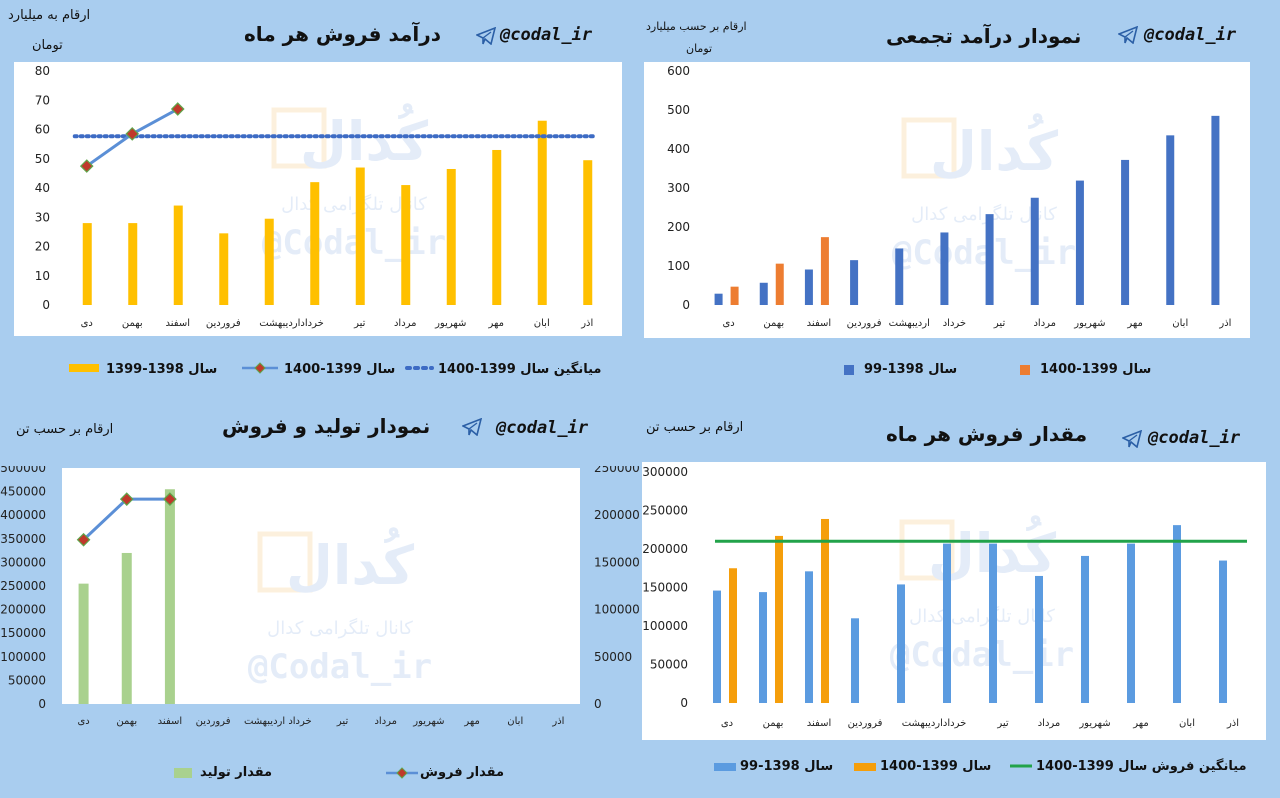 This screenshot has height=798, width=1280. I want to click on legend-label: سال 1399-1400, so click(936, 766).